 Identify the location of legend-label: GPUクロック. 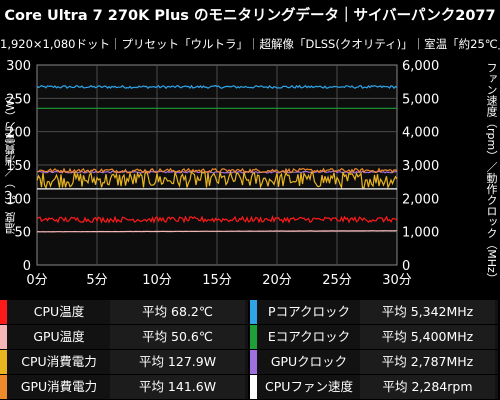
(309, 361).